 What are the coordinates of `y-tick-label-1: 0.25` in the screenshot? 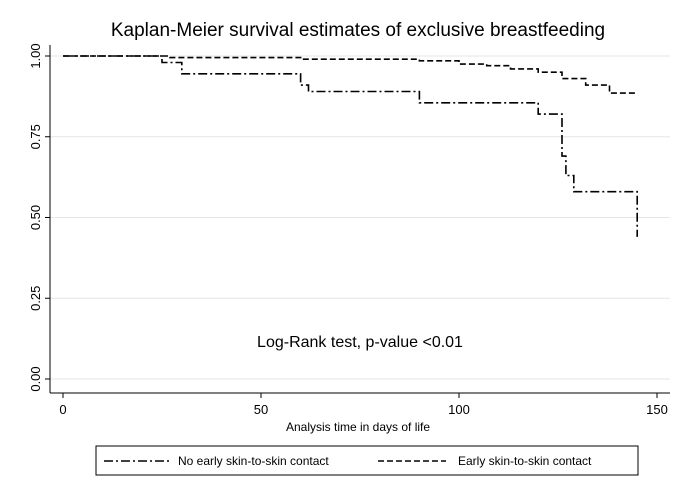 It's located at (35, 298).